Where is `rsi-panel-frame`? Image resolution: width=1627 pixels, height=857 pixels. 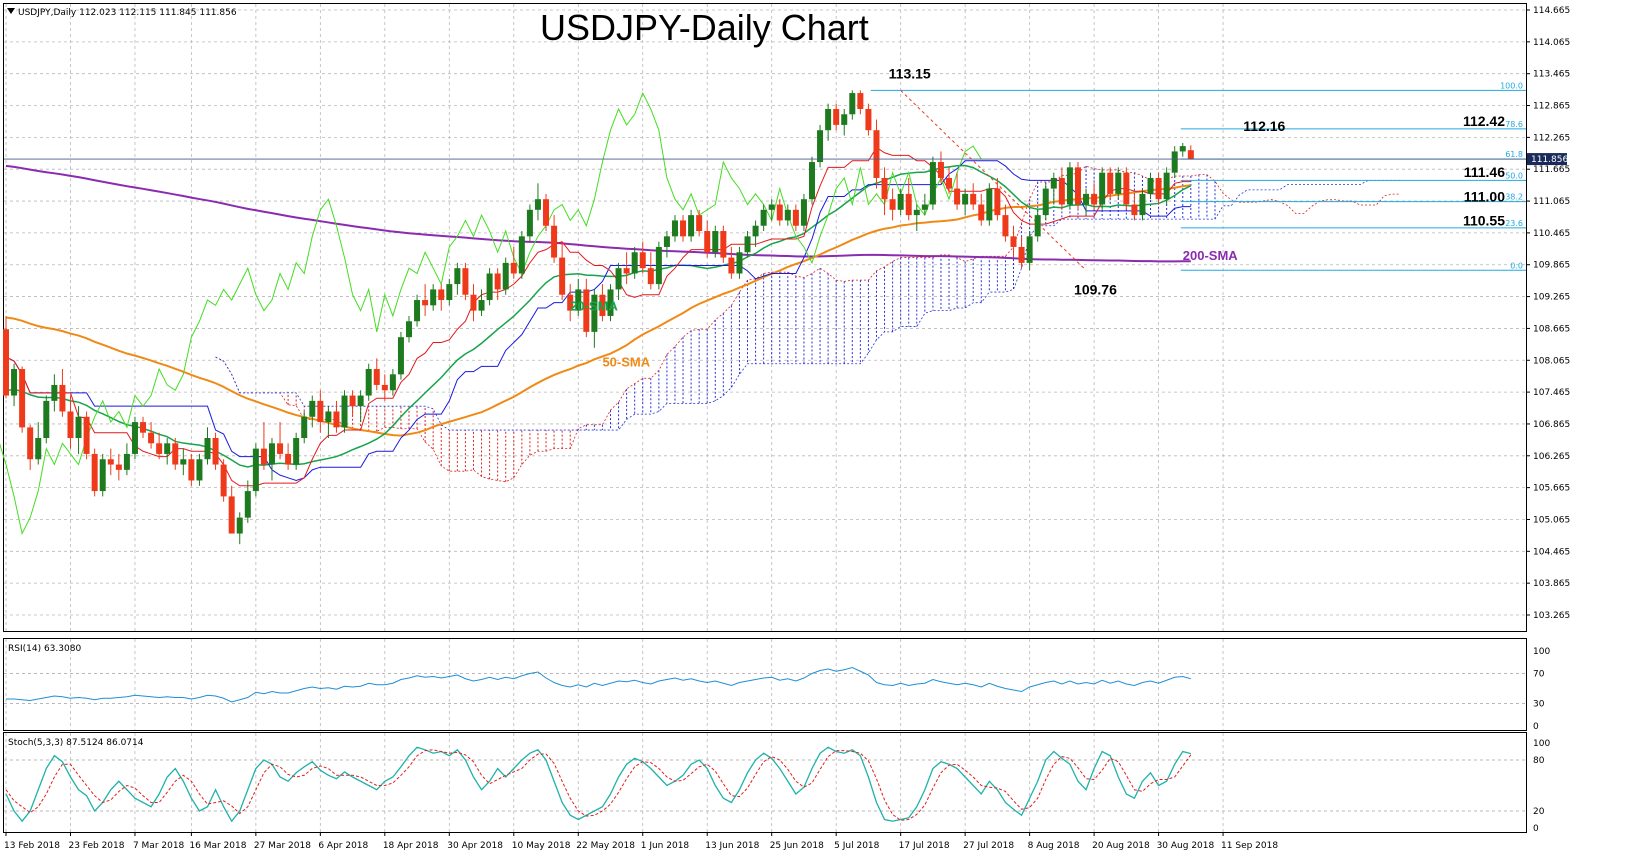 rsi-panel-frame is located at coordinates (765, 684).